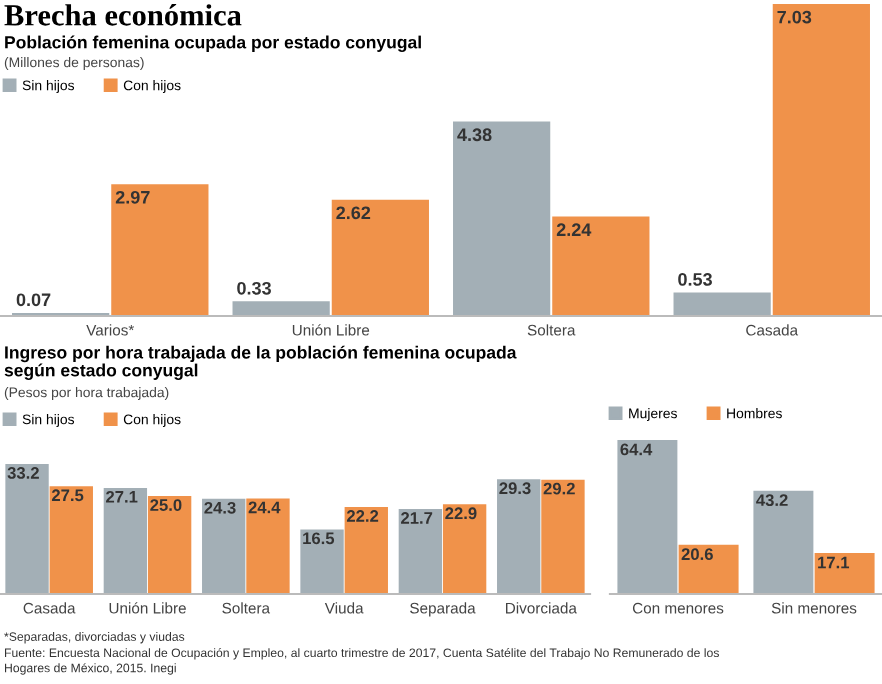 This screenshot has height=684, width=882. What do you see at coordinates (461, 513) in the screenshot?
I see `data-label: 22.9` at bounding box center [461, 513].